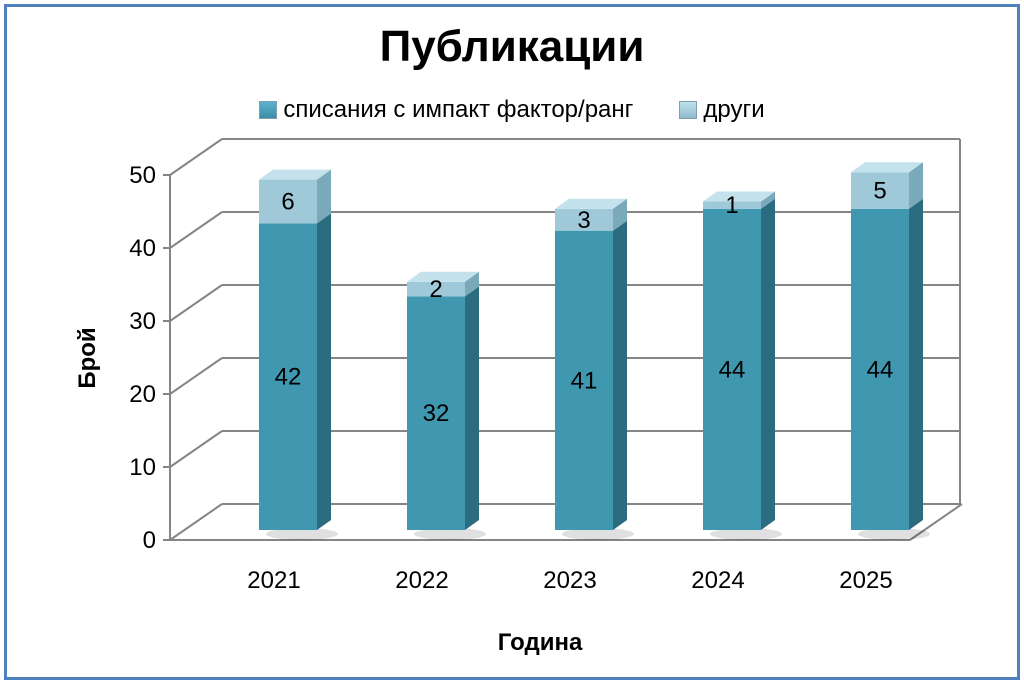  I want to click on y-tick-label: 40, so click(142, 248).